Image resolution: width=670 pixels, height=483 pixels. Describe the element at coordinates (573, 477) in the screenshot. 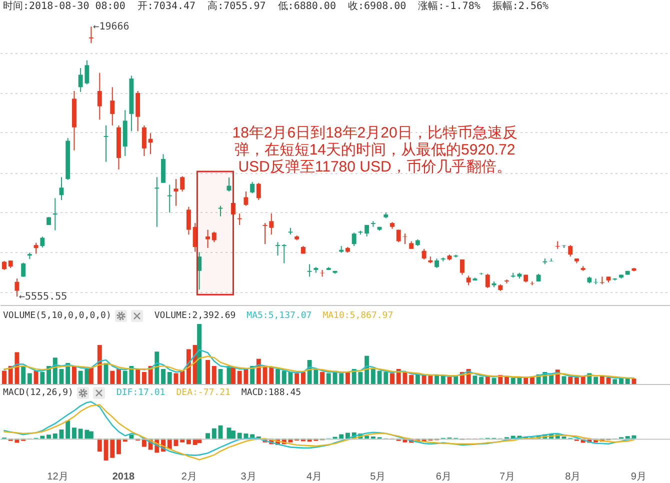

I see `x-tick-label: 8月` at that location.